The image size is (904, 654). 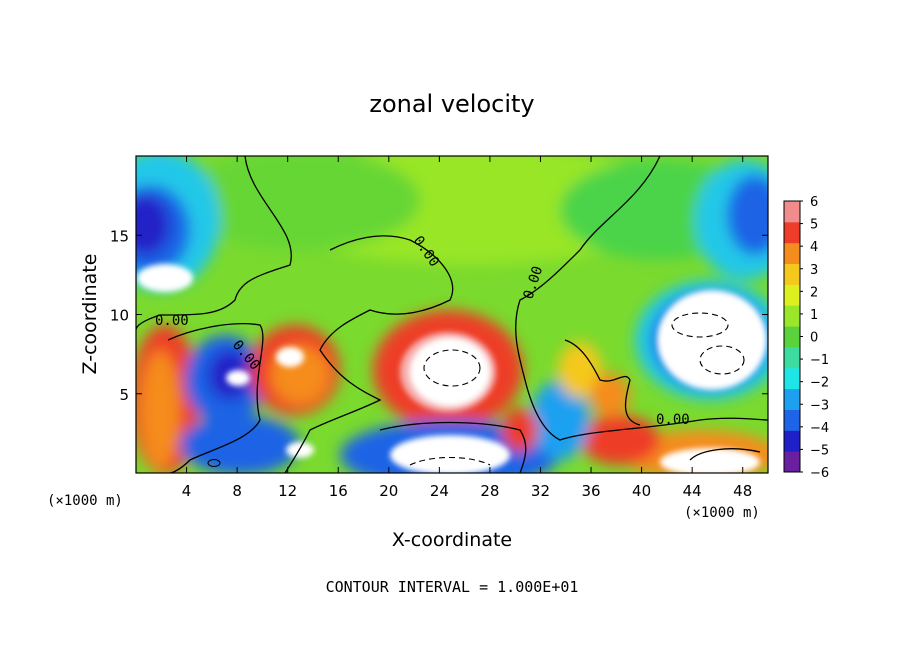 I want to click on y-tick-label: 10, so click(x=119, y=316).